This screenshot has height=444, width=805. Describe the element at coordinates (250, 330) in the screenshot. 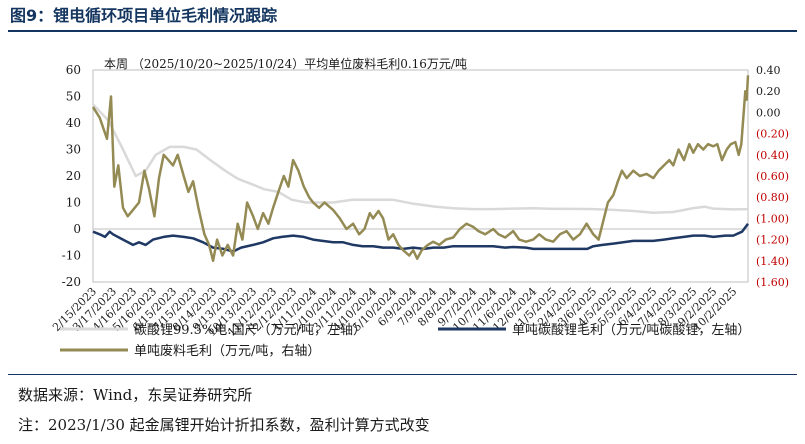

I see `legend-label-1: 碳酸锂99.5%电:国产（万元/吨，左轴）` at that location.